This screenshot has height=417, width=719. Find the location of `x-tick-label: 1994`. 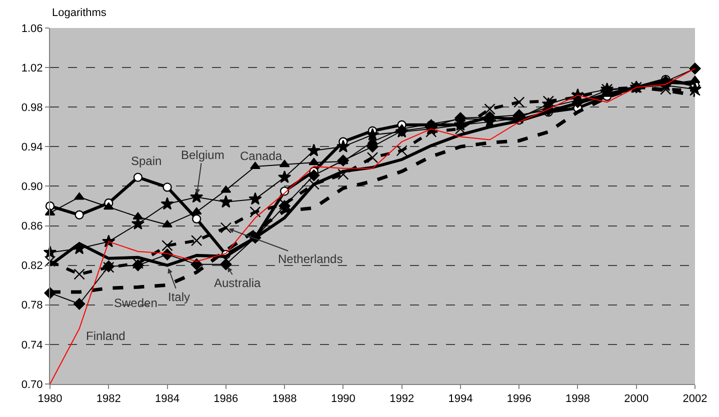

x-tick-label: 1994 is located at coordinates (460, 399).